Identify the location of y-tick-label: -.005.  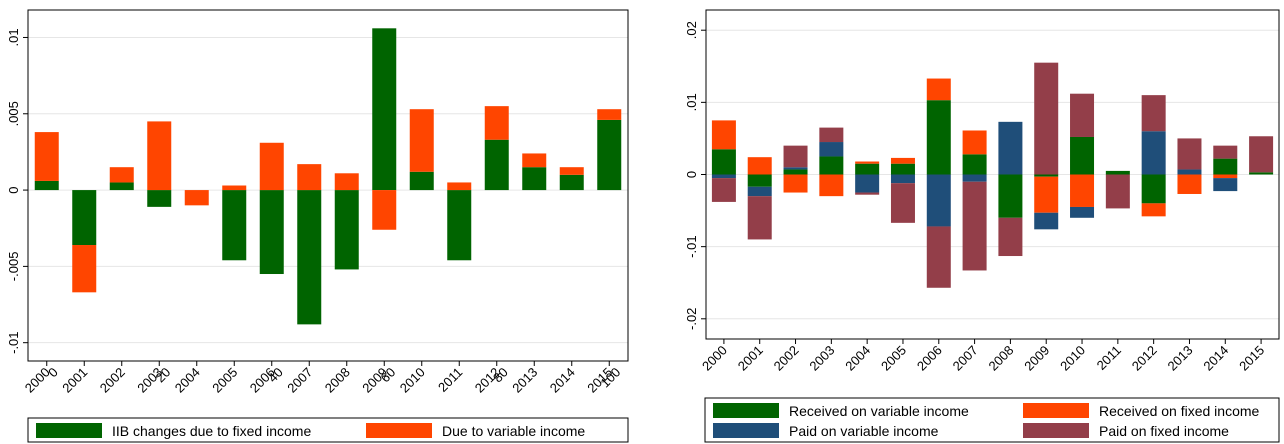
(13, 267).